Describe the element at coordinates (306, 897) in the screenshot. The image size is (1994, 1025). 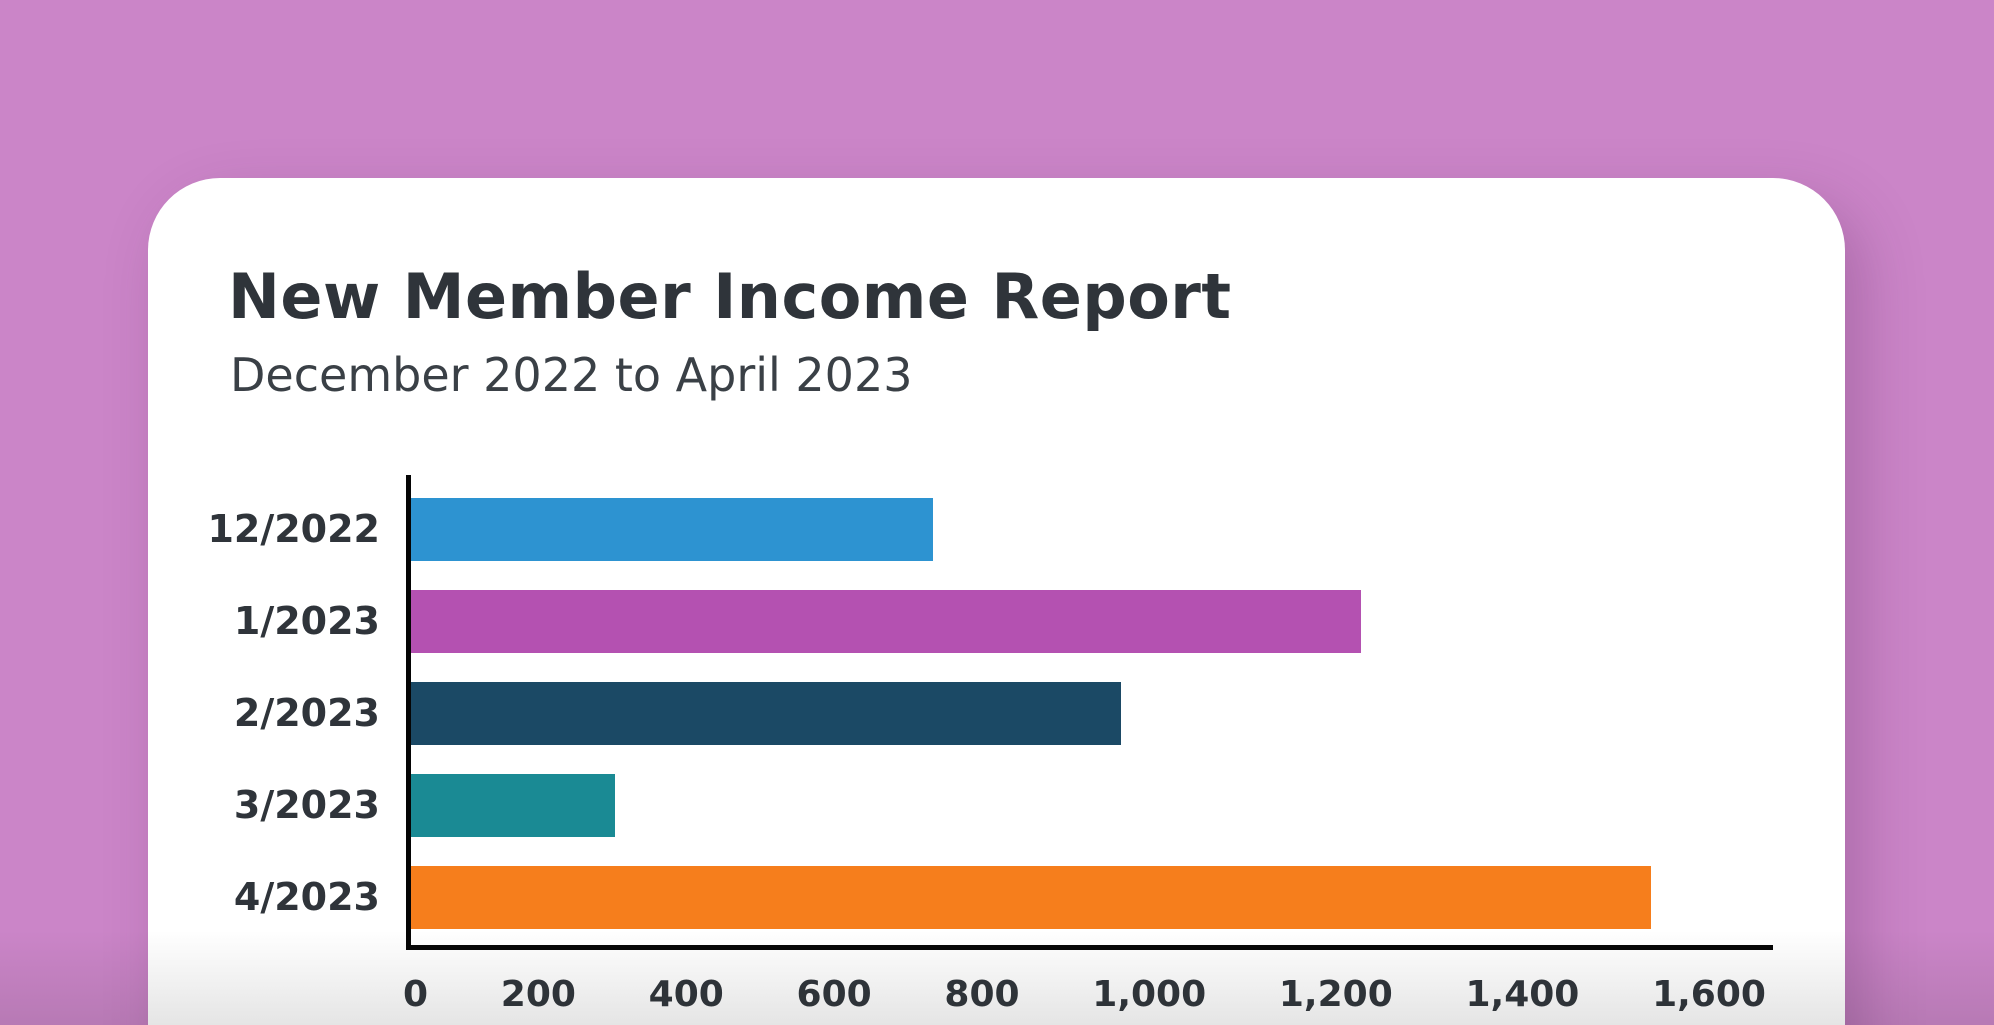
I see `category-label: 4/2023` at that location.